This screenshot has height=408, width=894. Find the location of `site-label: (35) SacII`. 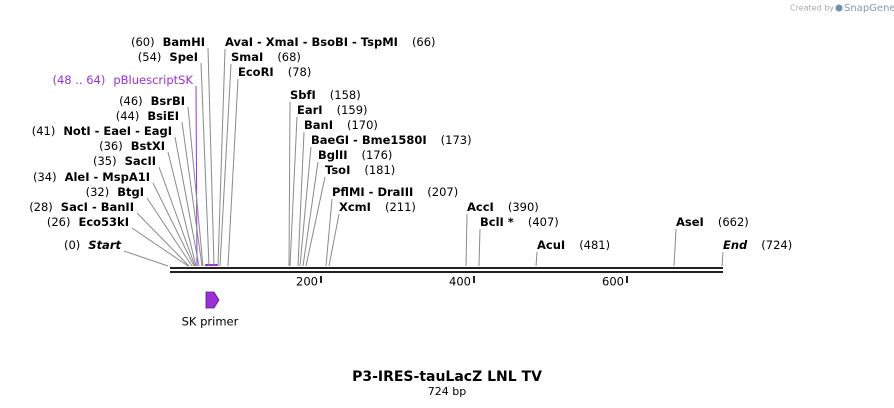

site-label: (35) SacII is located at coordinates (124, 161).